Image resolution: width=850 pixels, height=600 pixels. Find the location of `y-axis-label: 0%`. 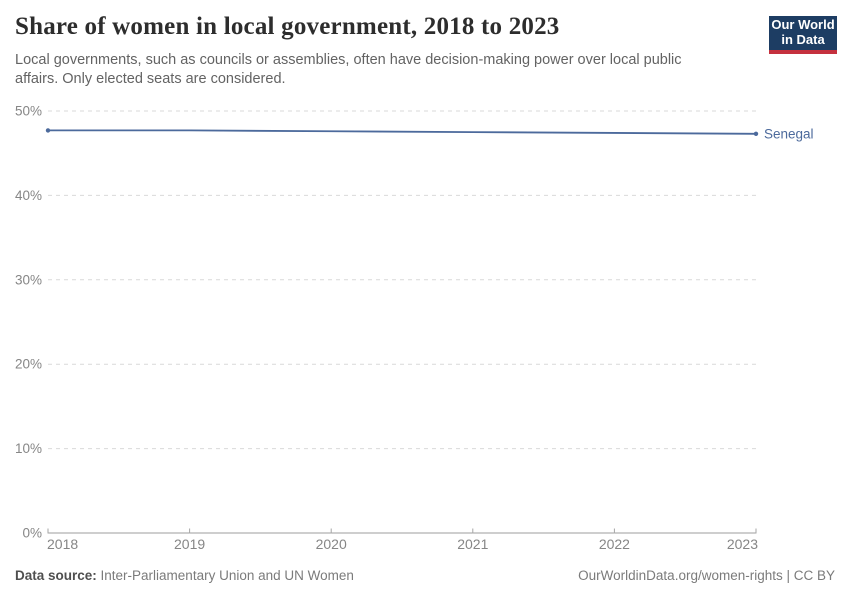

y-axis-label: 0% is located at coordinates (32, 533).